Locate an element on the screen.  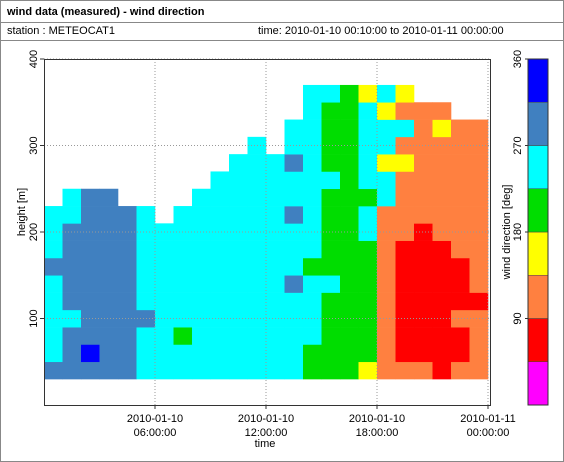
colorbar-tick-label: 270 is located at coordinates (518, 145).